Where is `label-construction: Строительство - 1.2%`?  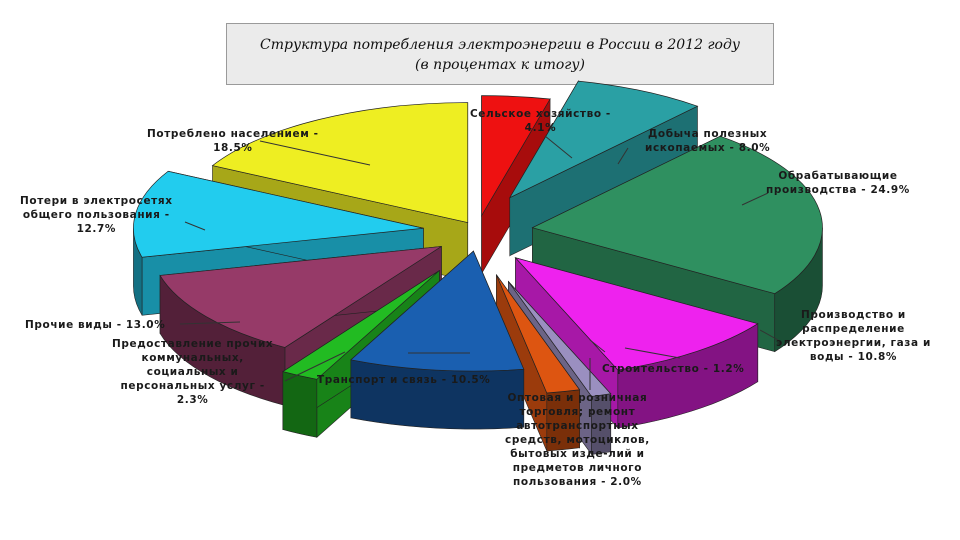 label-construction: Строительство - 1.2% is located at coordinates (673, 369).